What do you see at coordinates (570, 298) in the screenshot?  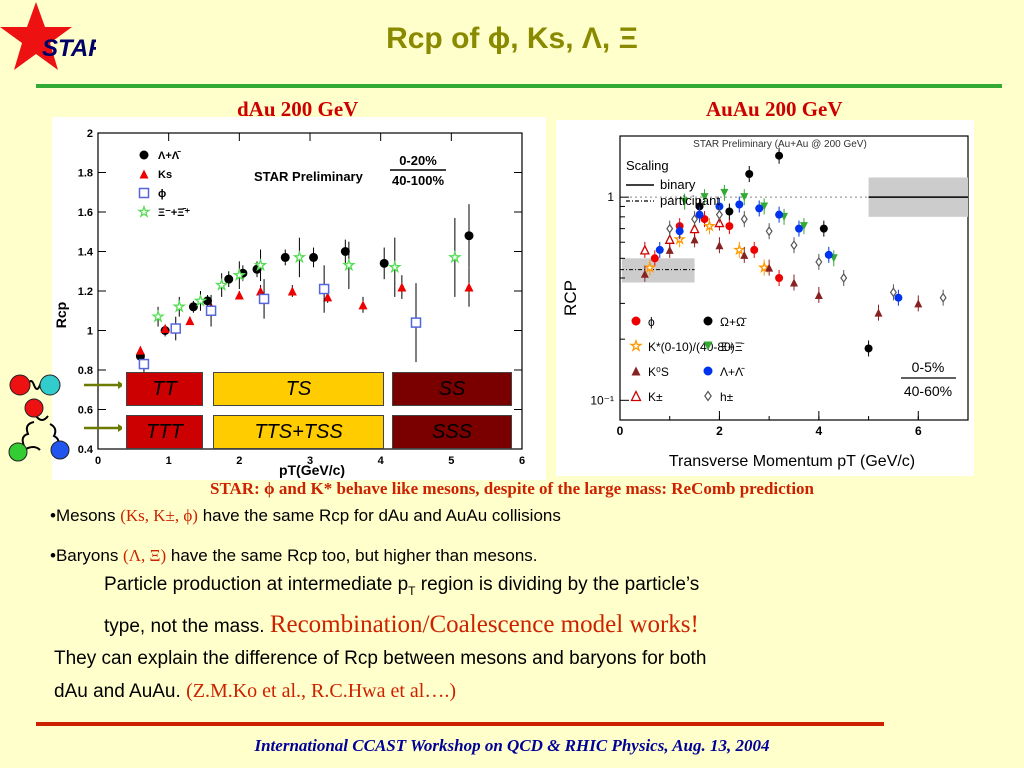 I see `auau-ylabel: RCP` at bounding box center [570, 298].